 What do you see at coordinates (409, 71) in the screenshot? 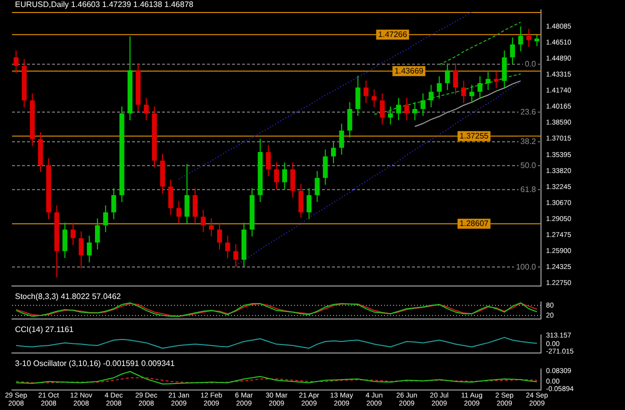
I see `ref-line-label: 1.43669` at bounding box center [409, 71].